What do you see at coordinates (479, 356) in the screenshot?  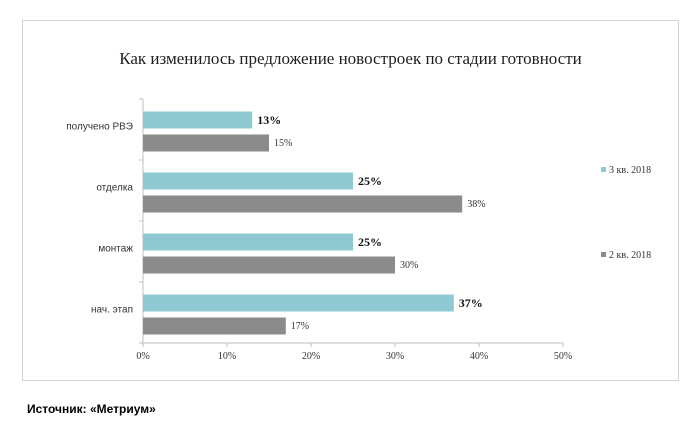 I see `x-tick-label: 40%` at bounding box center [479, 356].